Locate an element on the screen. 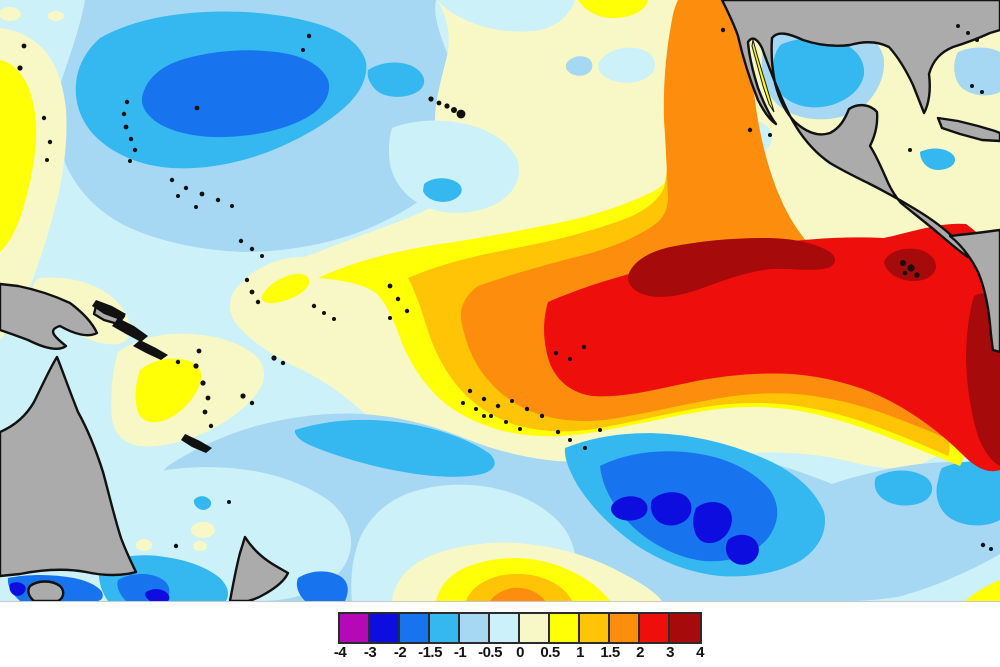 The height and width of the screenshot is (667, 1000). colorbar-cells is located at coordinates (520, 628).